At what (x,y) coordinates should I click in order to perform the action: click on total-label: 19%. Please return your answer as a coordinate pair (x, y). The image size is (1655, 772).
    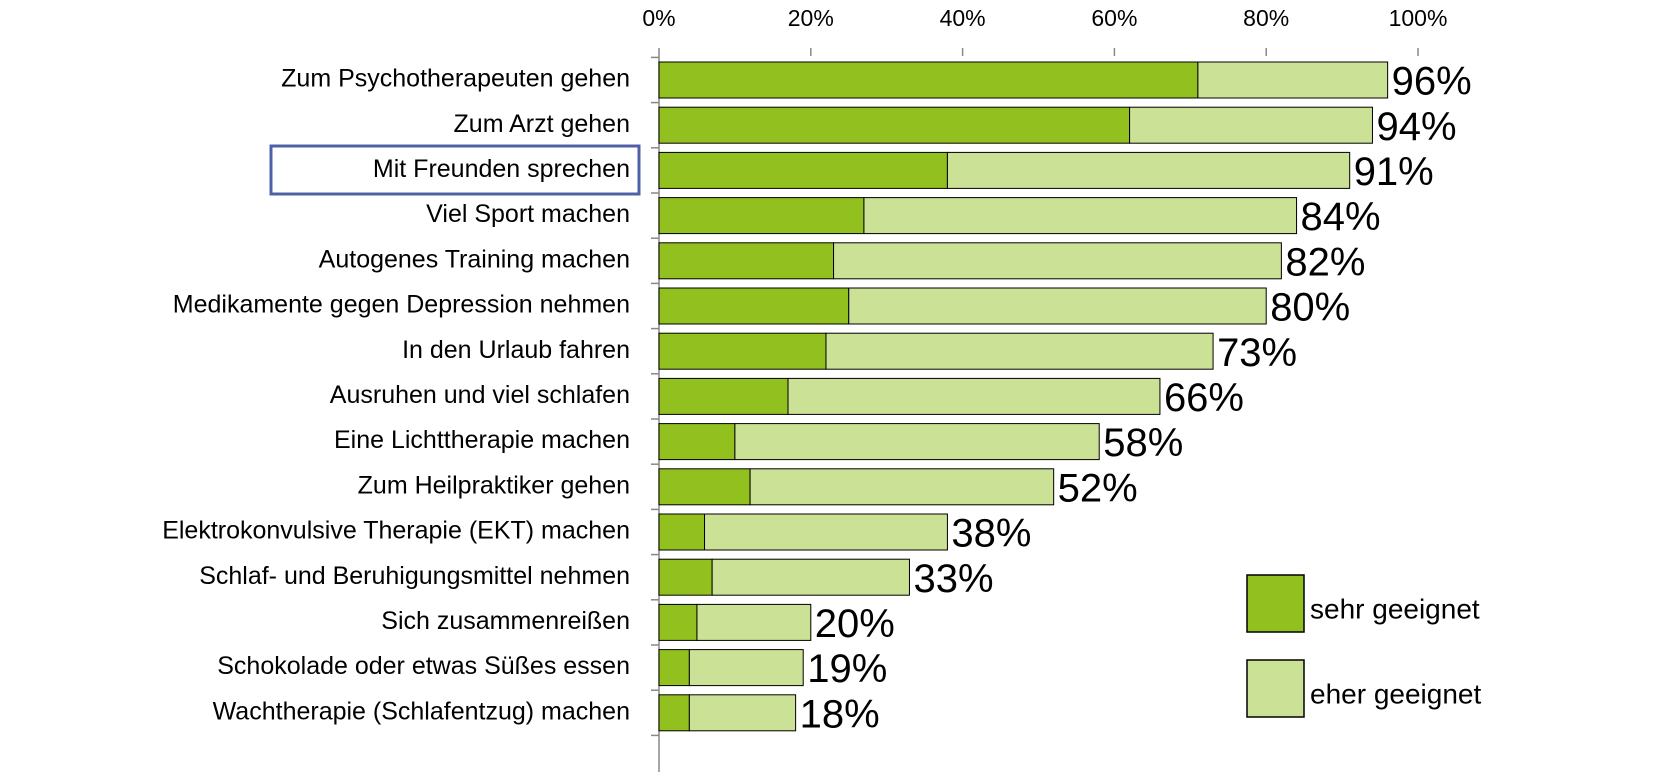
    Looking at the image, I should click on (847, 669).